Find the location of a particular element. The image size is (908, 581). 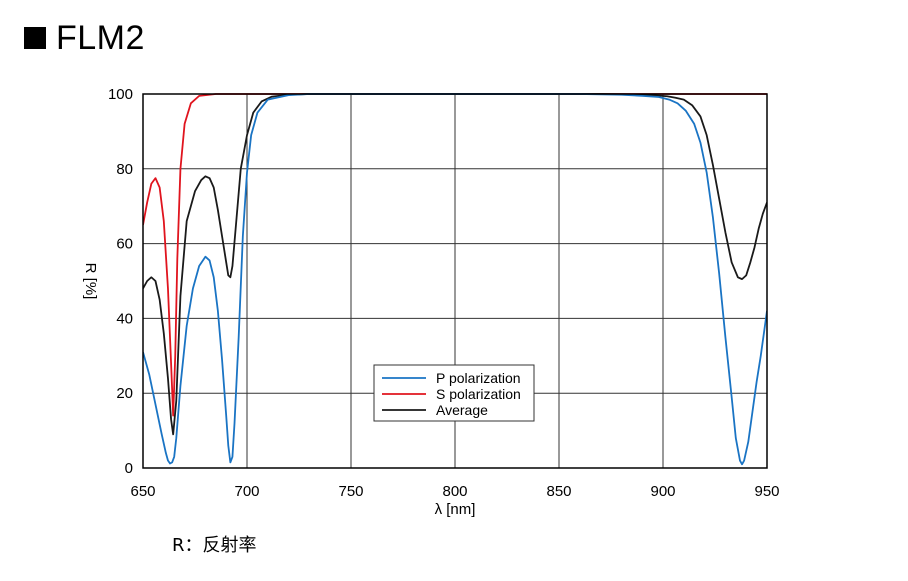

x-tick-label: 850 is located at coordinates (558, 491).